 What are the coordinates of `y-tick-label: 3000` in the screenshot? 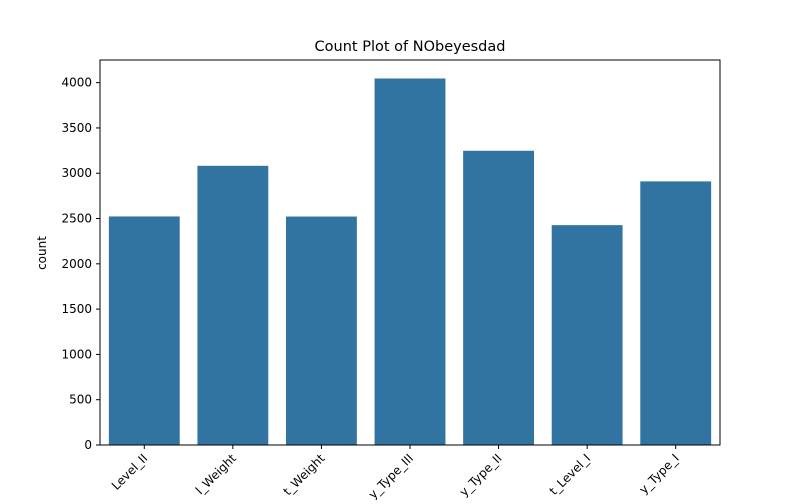 It's located at (76, 173).